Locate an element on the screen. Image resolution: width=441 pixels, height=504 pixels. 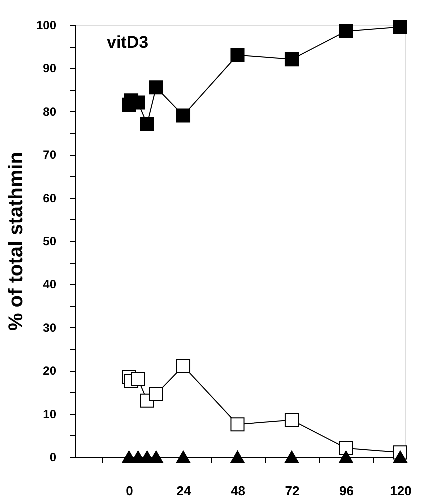
y-tick-label: 90 is located at coordinates (50, 69).